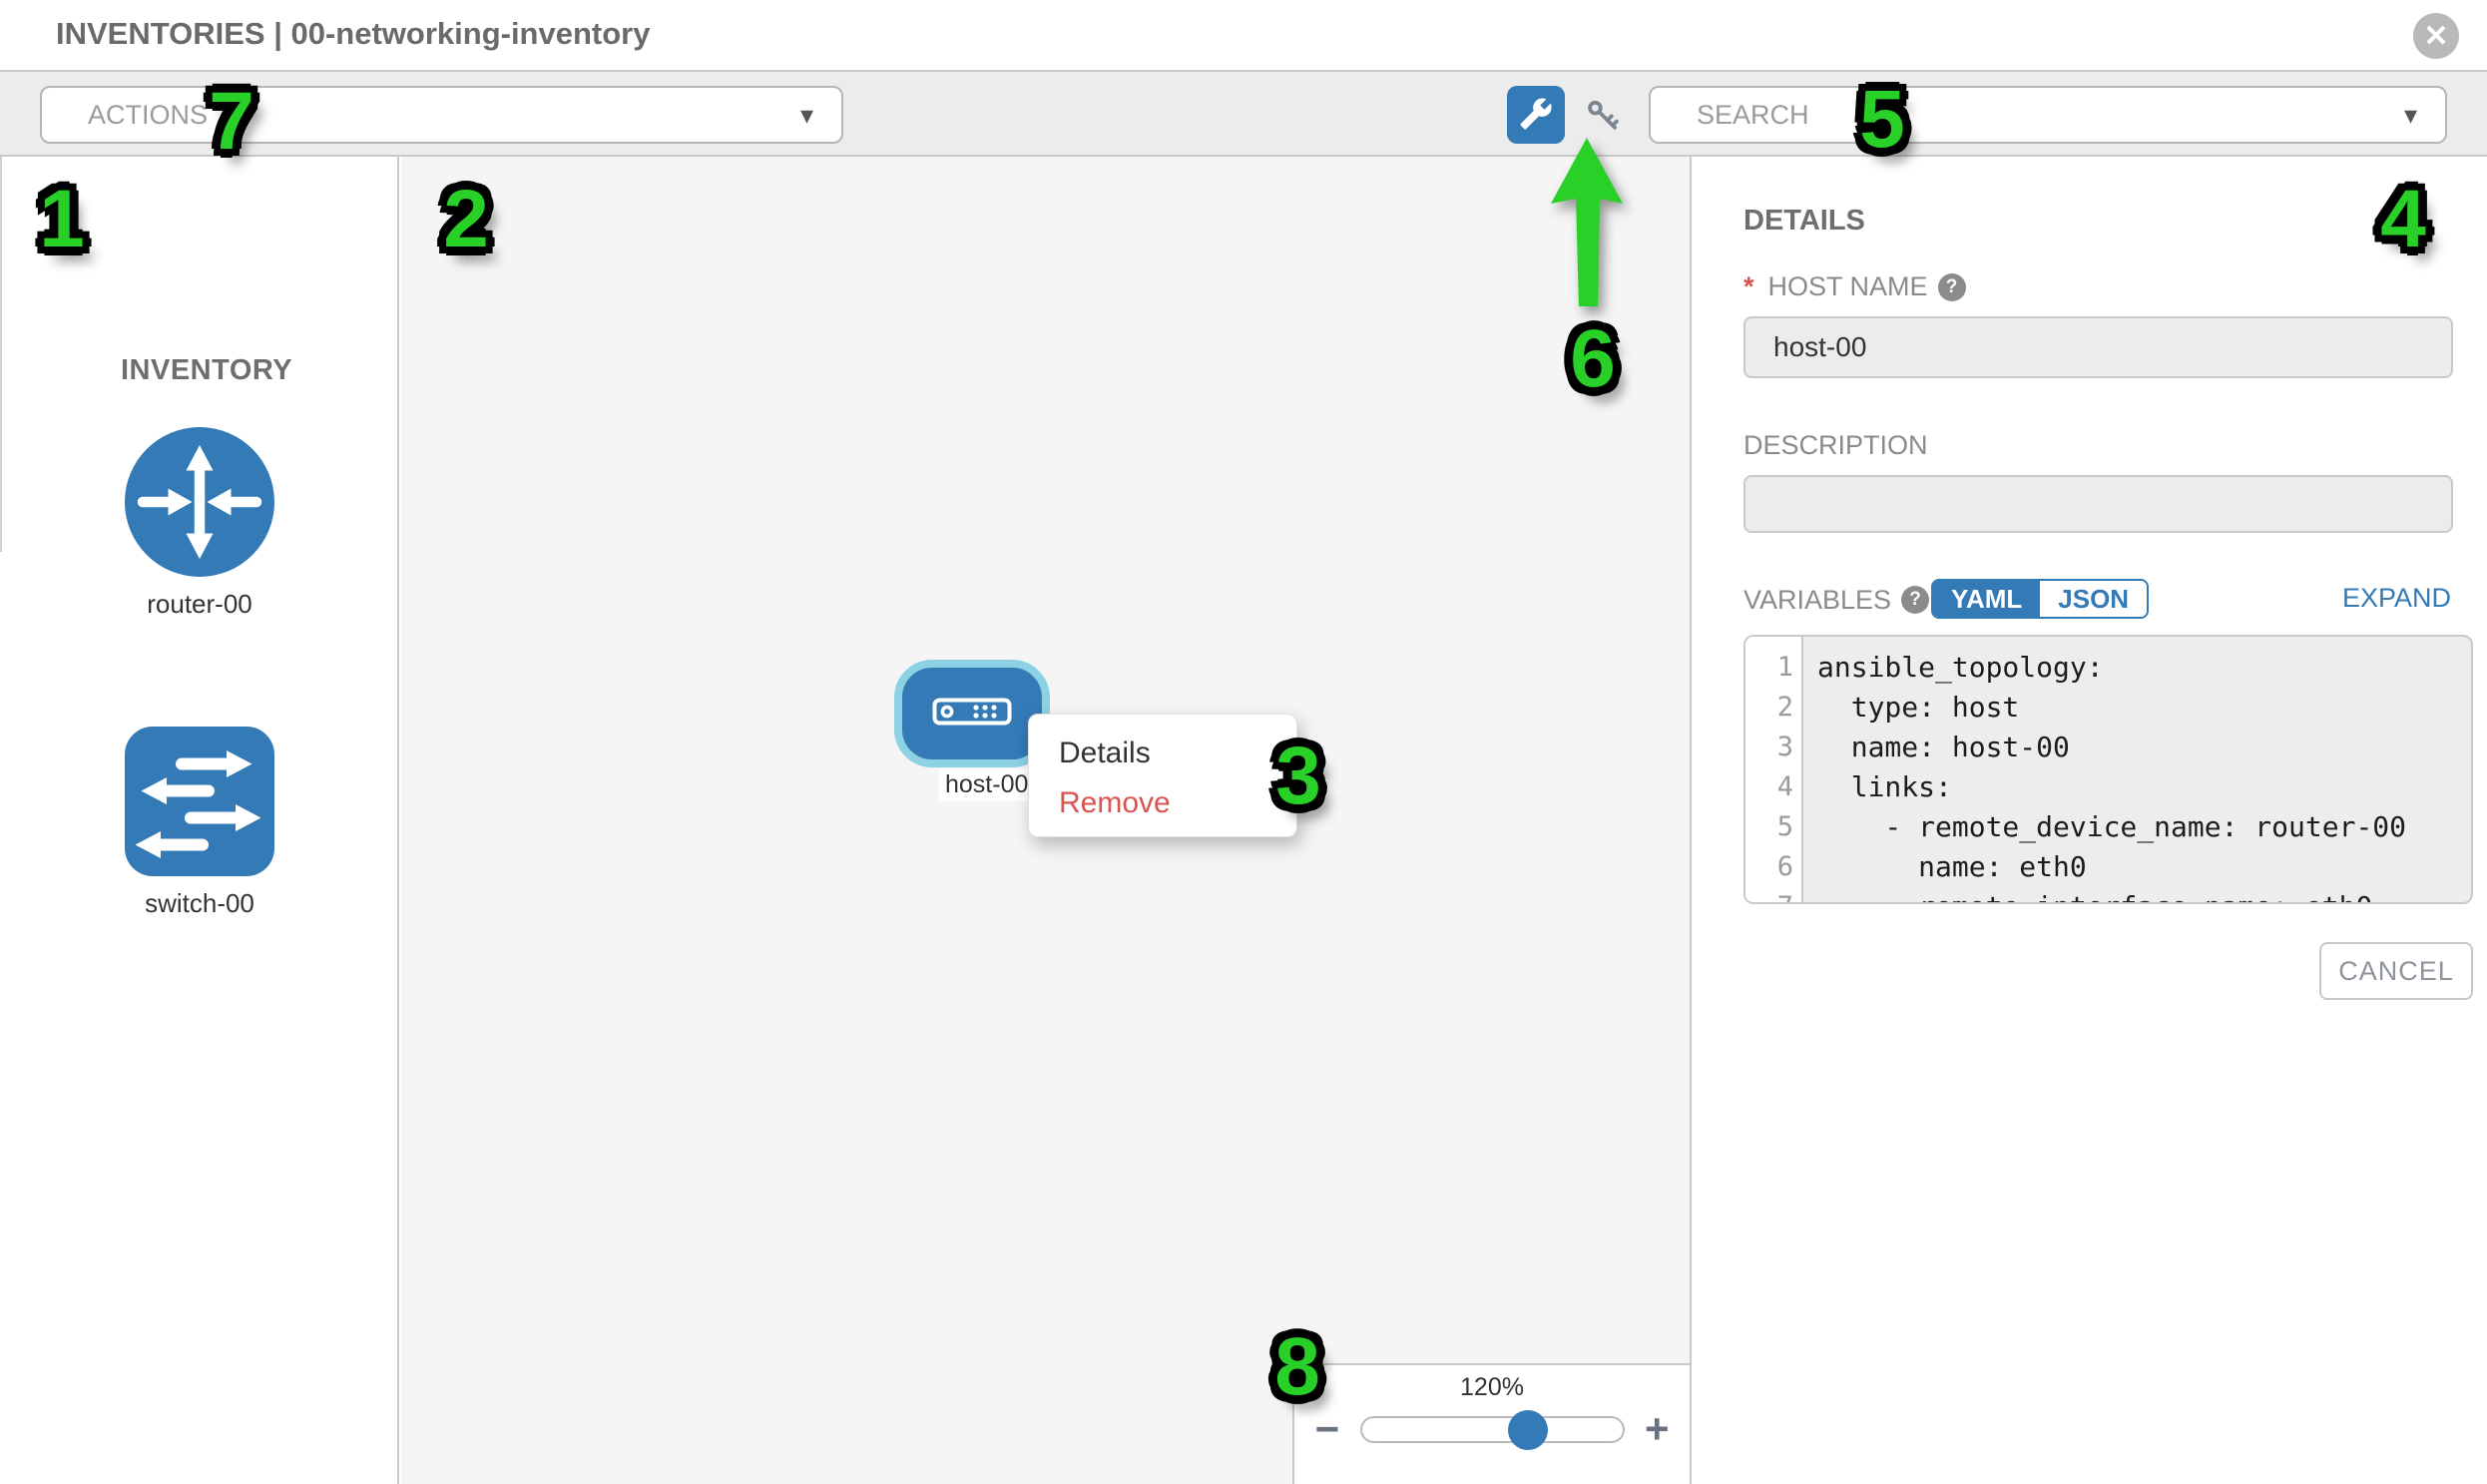 This screenshot has width=2487, height=1484. I want to click on tools-button, so click(1536, 115).